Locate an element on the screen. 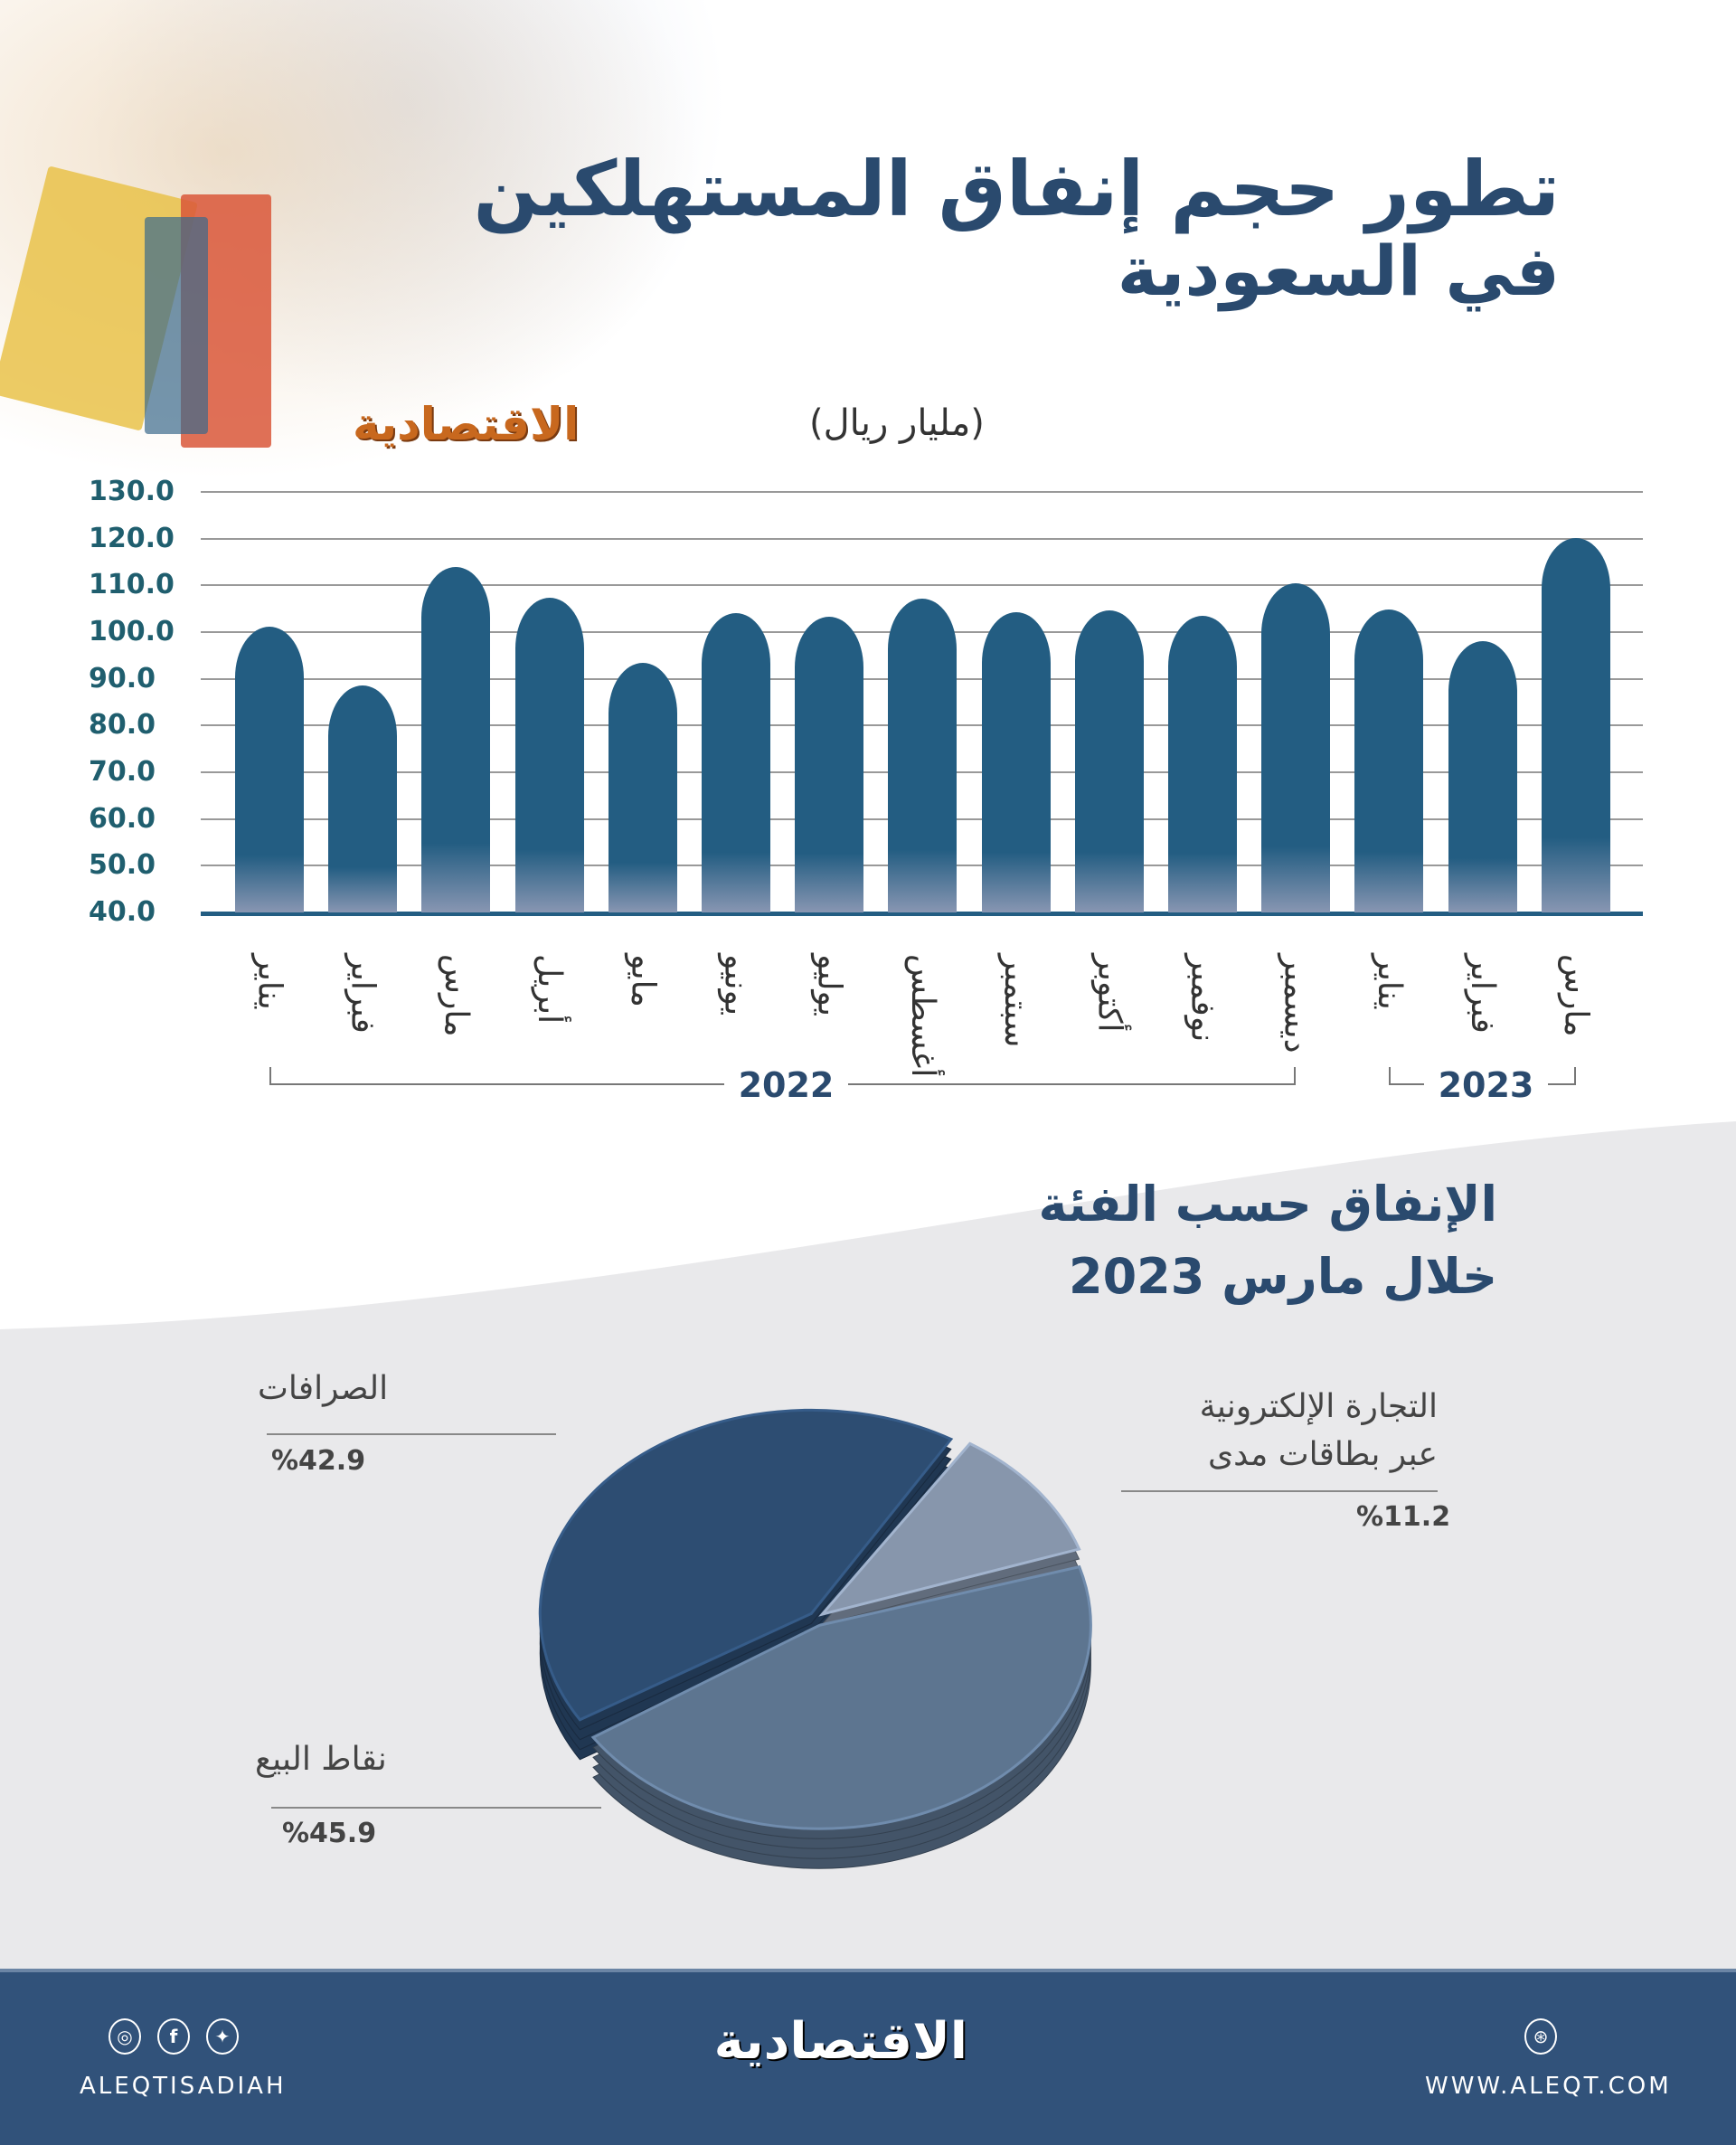 This screenshot has width=1736, height=2145. leader-line-pos is located at coordinates (436, 1808).